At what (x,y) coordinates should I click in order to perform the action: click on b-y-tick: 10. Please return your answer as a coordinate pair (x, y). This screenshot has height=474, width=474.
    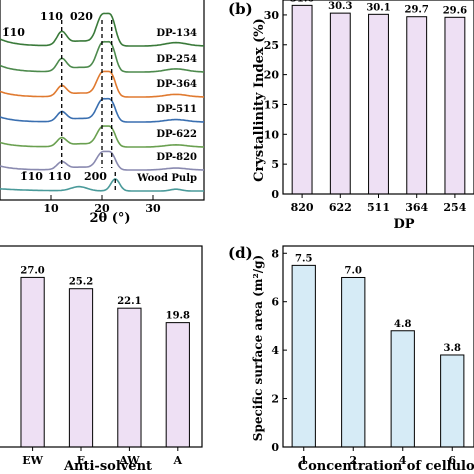
    Looking at the image, I should click on (272, 134).